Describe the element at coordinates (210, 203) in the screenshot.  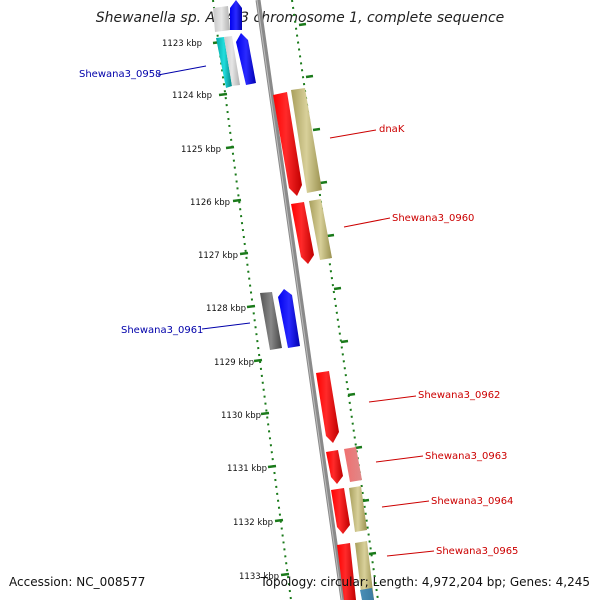
I see `tick-label-1126: 1126 kbp` at that location.